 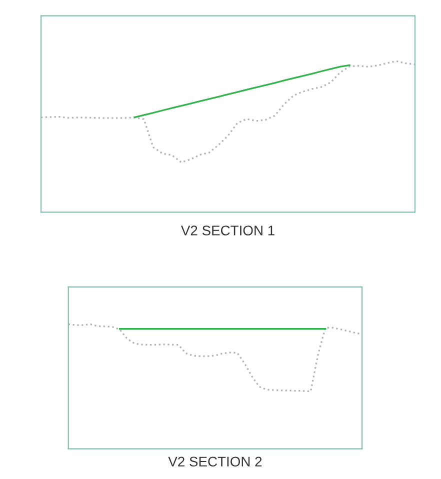 I want to click on text: V2 SECTION 2, so click(x=215, y=461).